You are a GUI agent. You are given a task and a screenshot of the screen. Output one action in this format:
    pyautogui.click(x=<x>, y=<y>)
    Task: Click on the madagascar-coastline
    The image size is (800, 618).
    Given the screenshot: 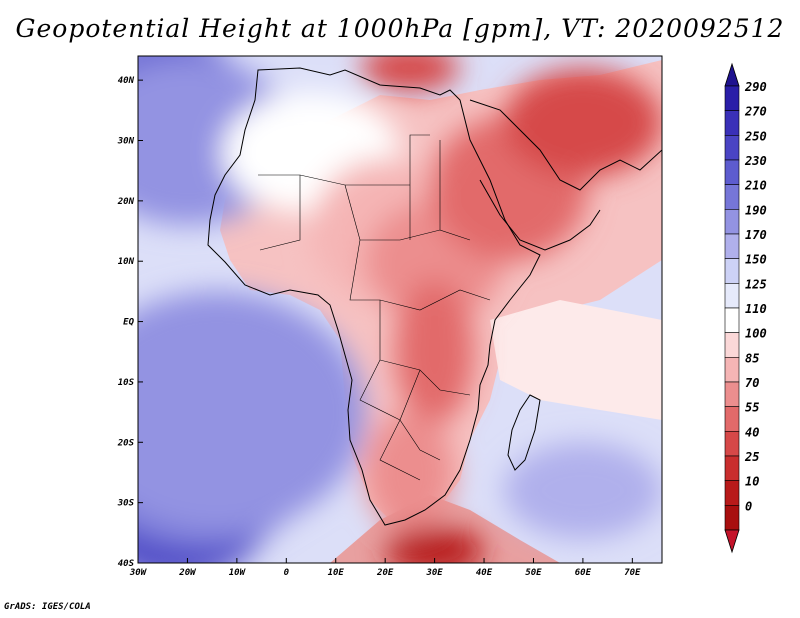 What is the action you would take?
    pyautogui.click(x=524, y=432)
    